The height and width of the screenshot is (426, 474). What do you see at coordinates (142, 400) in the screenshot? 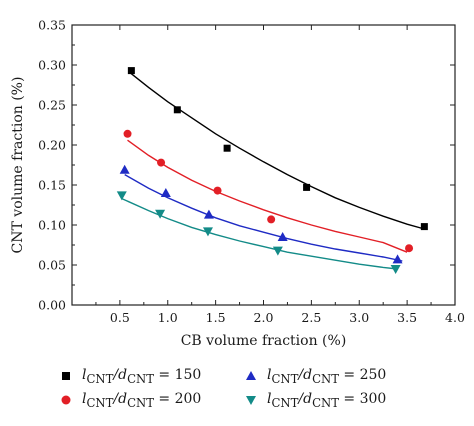
I see `legend-label: lCNT/dCNT = 200` at bounding box center [142, 400].